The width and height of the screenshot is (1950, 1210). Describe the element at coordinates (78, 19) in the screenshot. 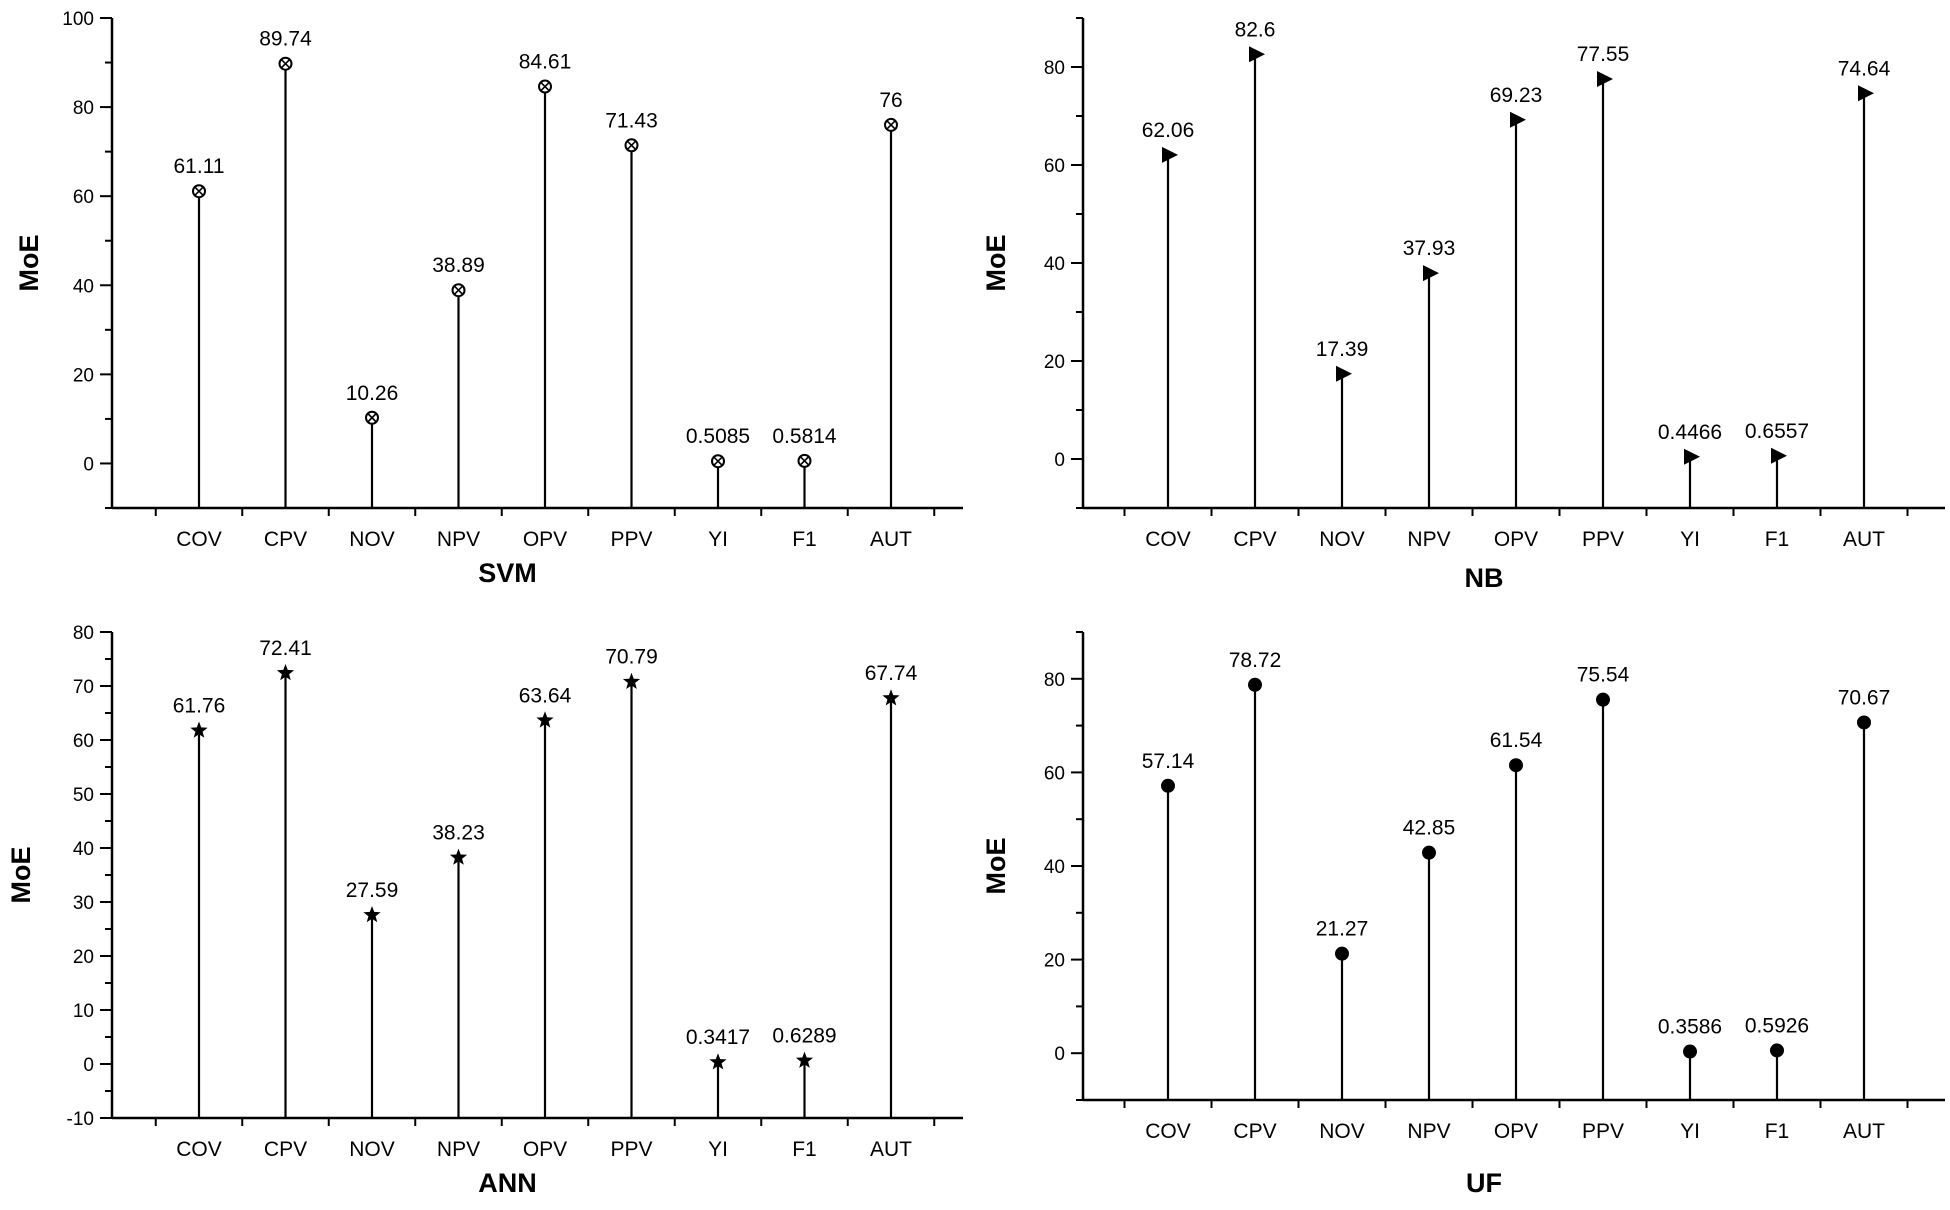

I see `y-tick-label: 100` at that location.